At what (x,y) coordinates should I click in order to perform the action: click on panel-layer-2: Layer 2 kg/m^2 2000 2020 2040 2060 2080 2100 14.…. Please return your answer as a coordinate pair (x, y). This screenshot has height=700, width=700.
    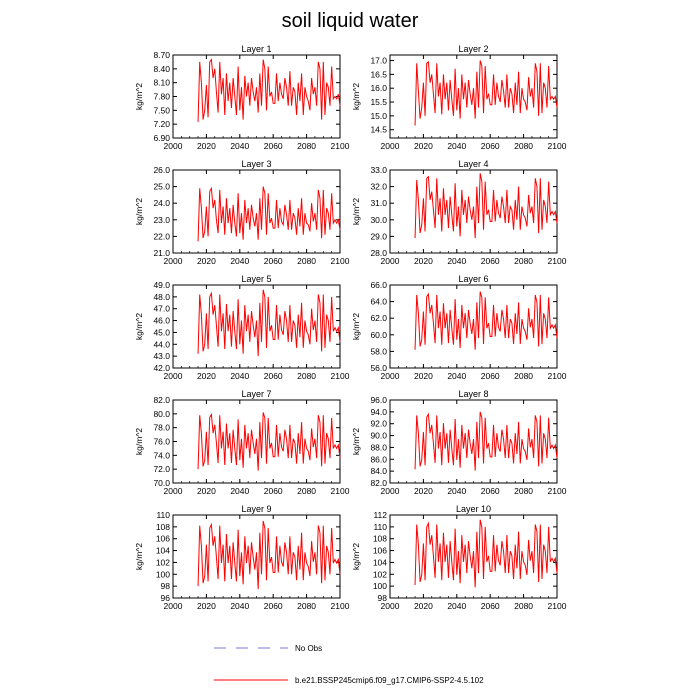
    Looking at the image, I should click on (459, 97).